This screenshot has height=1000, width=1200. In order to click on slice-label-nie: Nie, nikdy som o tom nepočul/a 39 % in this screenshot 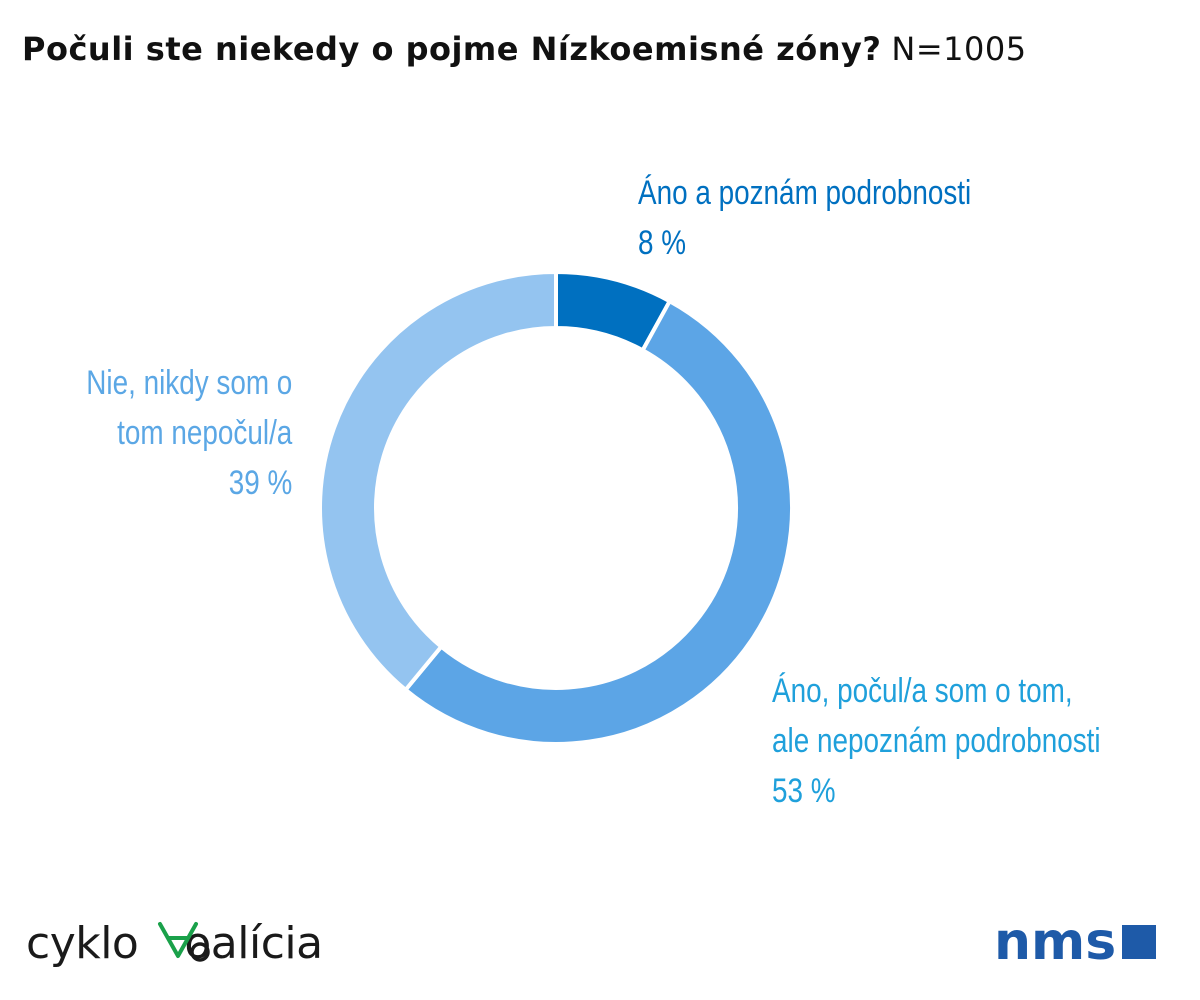, I will do `click(189, 433)`.